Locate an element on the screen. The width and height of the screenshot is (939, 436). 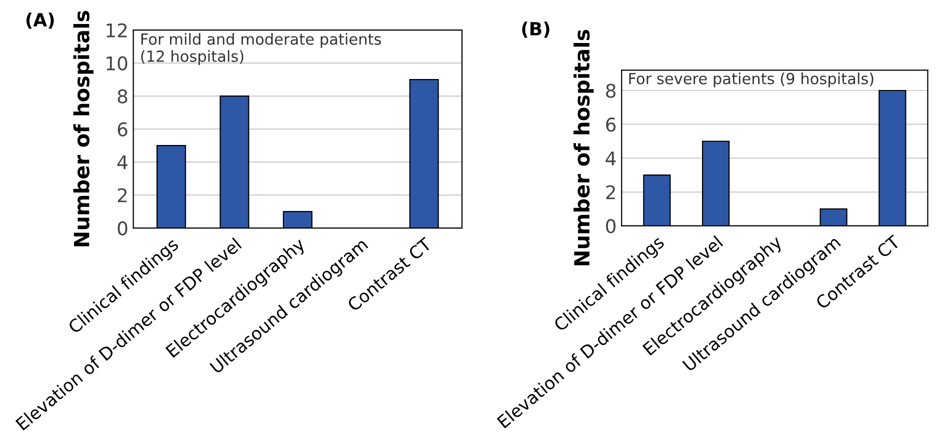
y-tick-label: 12 is located at coordinates (116, 30).